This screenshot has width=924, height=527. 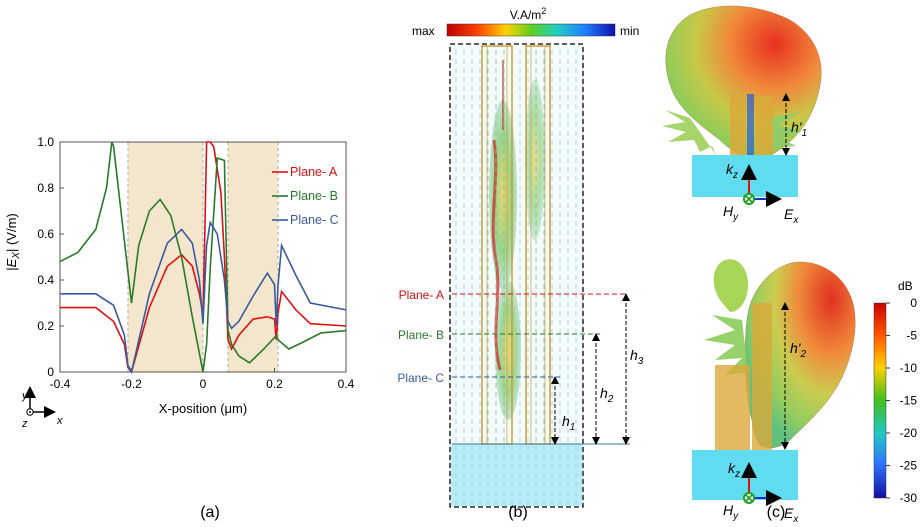 I want to click on legend-label: Plane- C, so click(x=314, y=220).